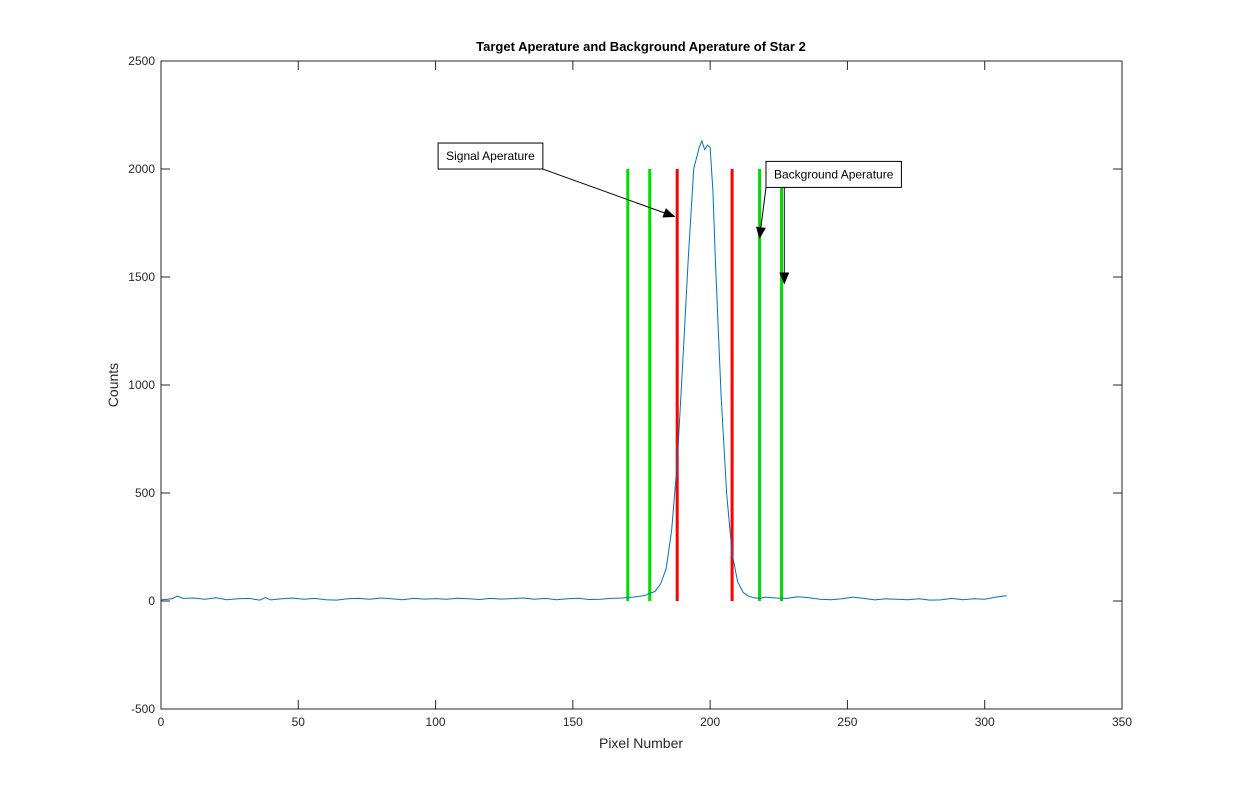 Image resolution: width=1240 pixels, height=795 pixels. Describe the element at coordinates (141, 385) in the screenshot. I see `y-tick-label: 1000` at that location.